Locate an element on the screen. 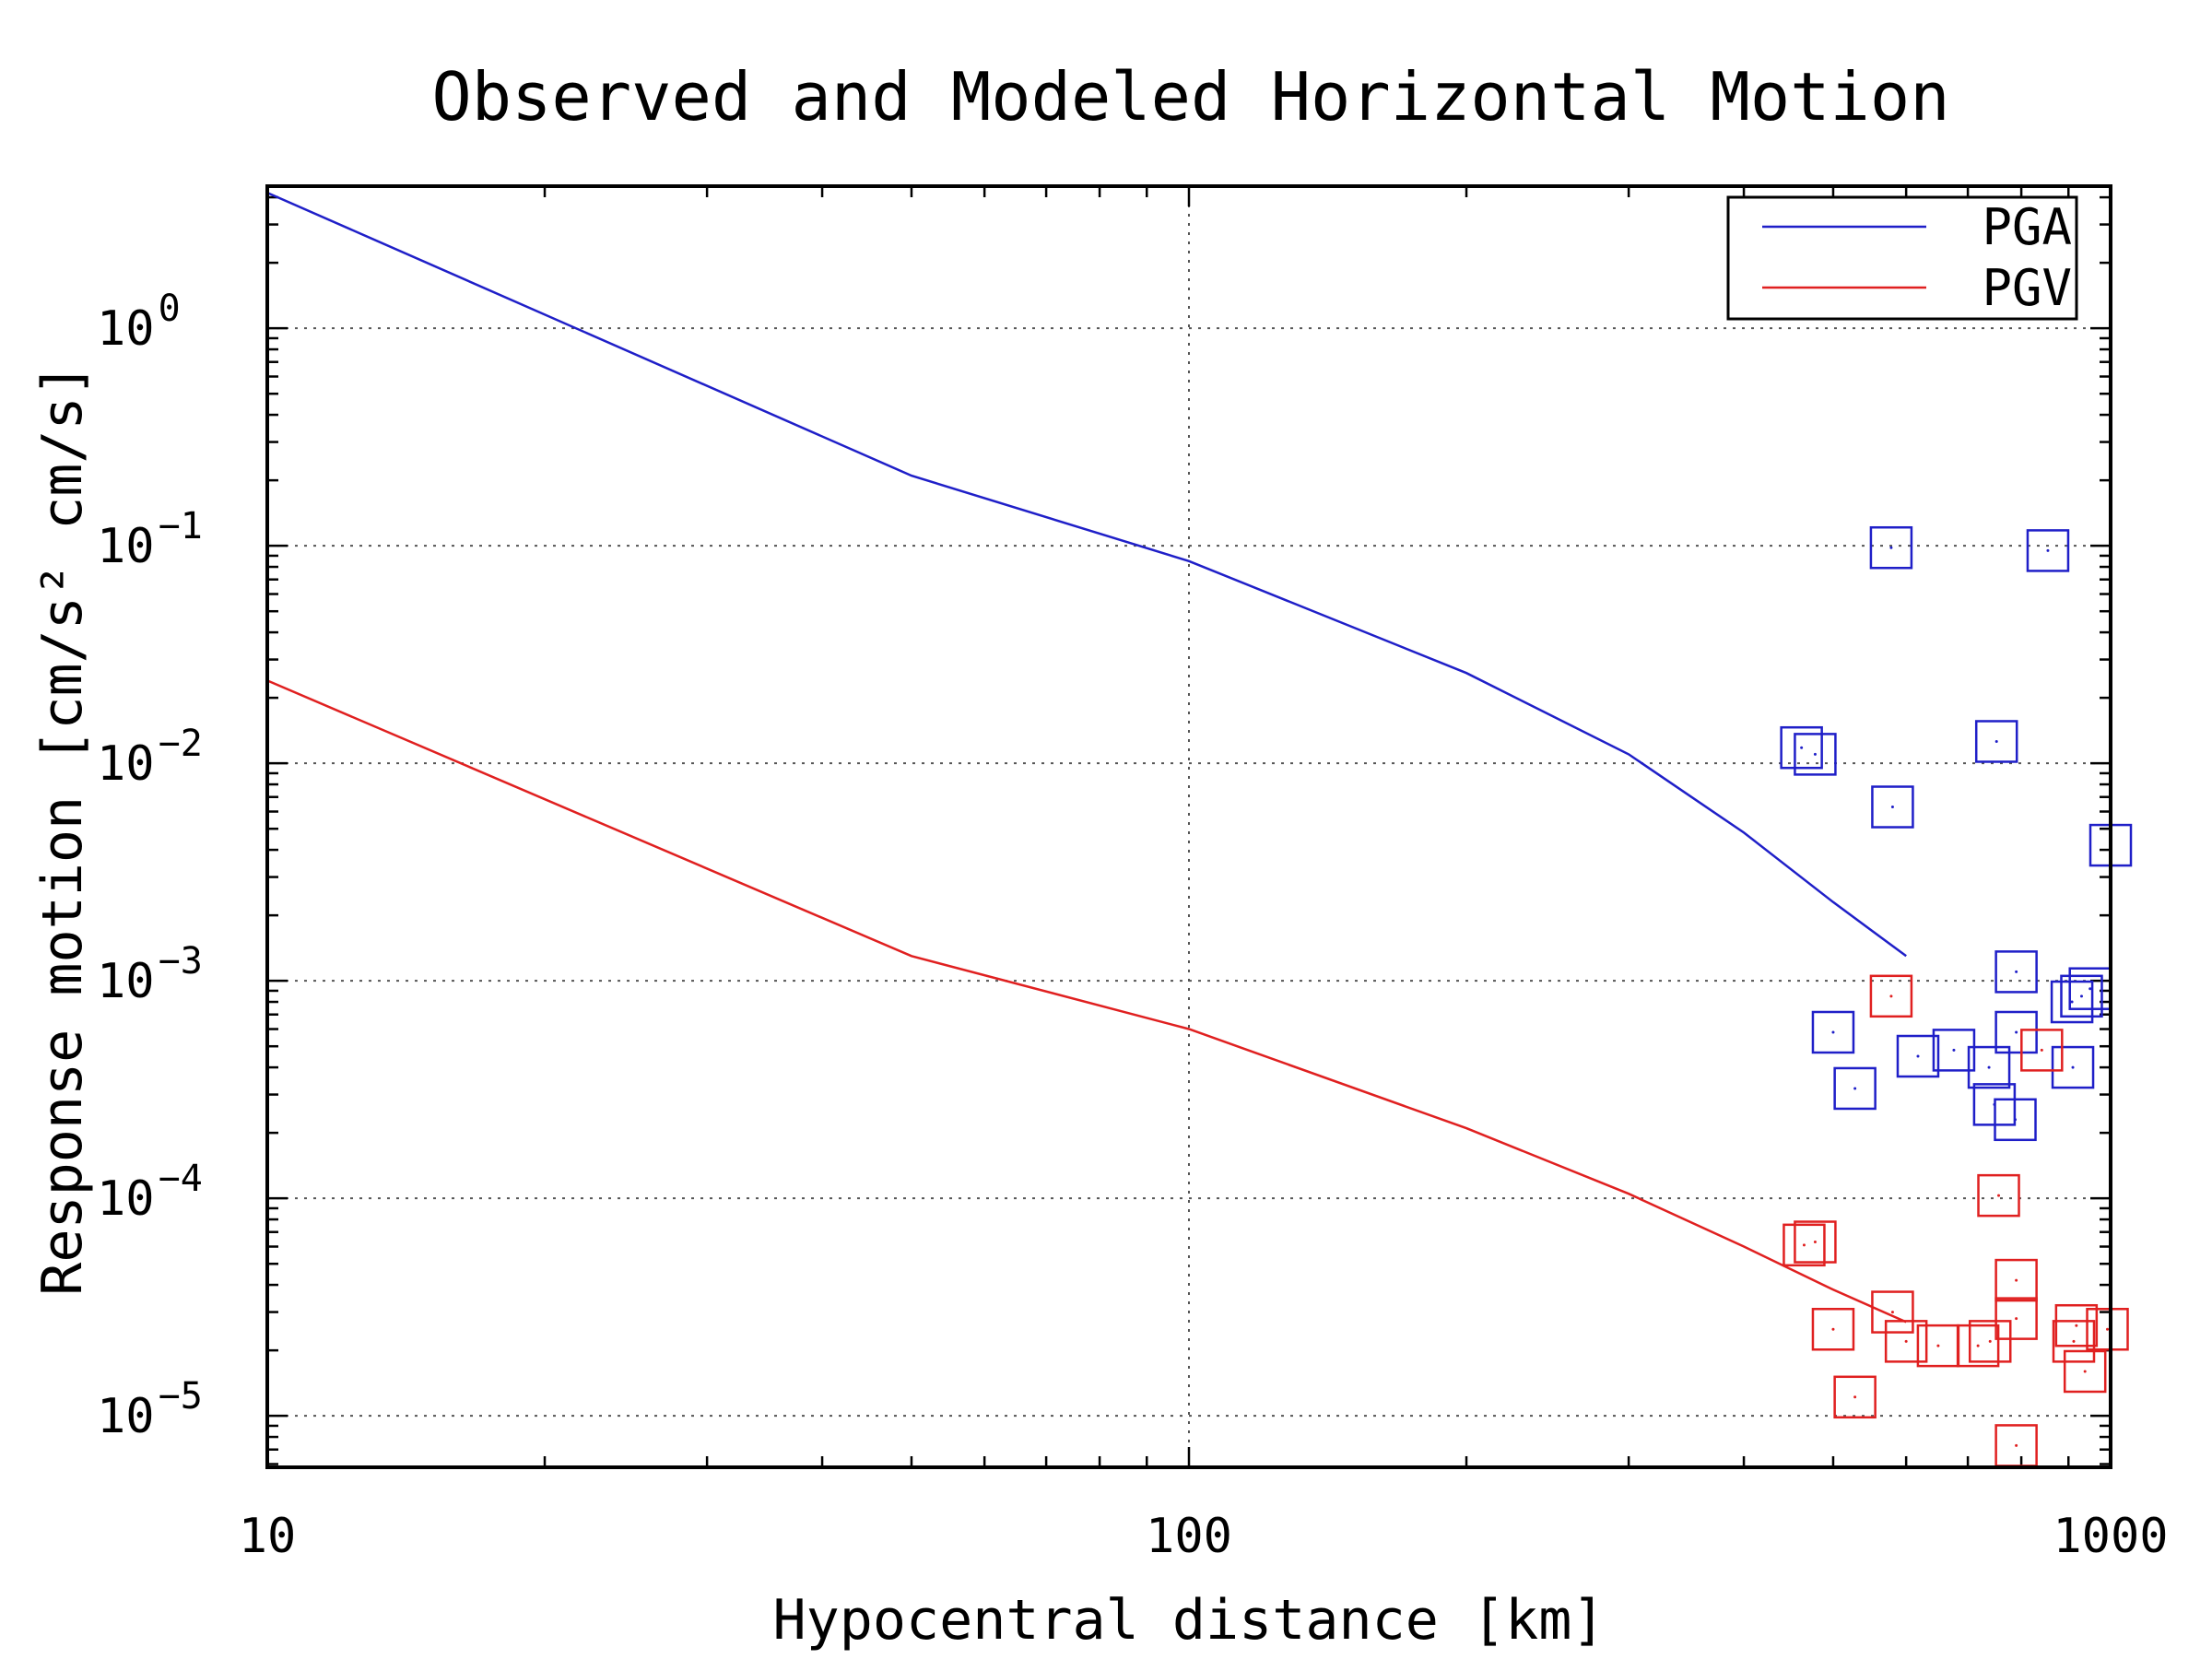 The height and width of the screenshot is (1659, 2212). y-tick-label: 10 −4 is located at coordinates (150, 1192).